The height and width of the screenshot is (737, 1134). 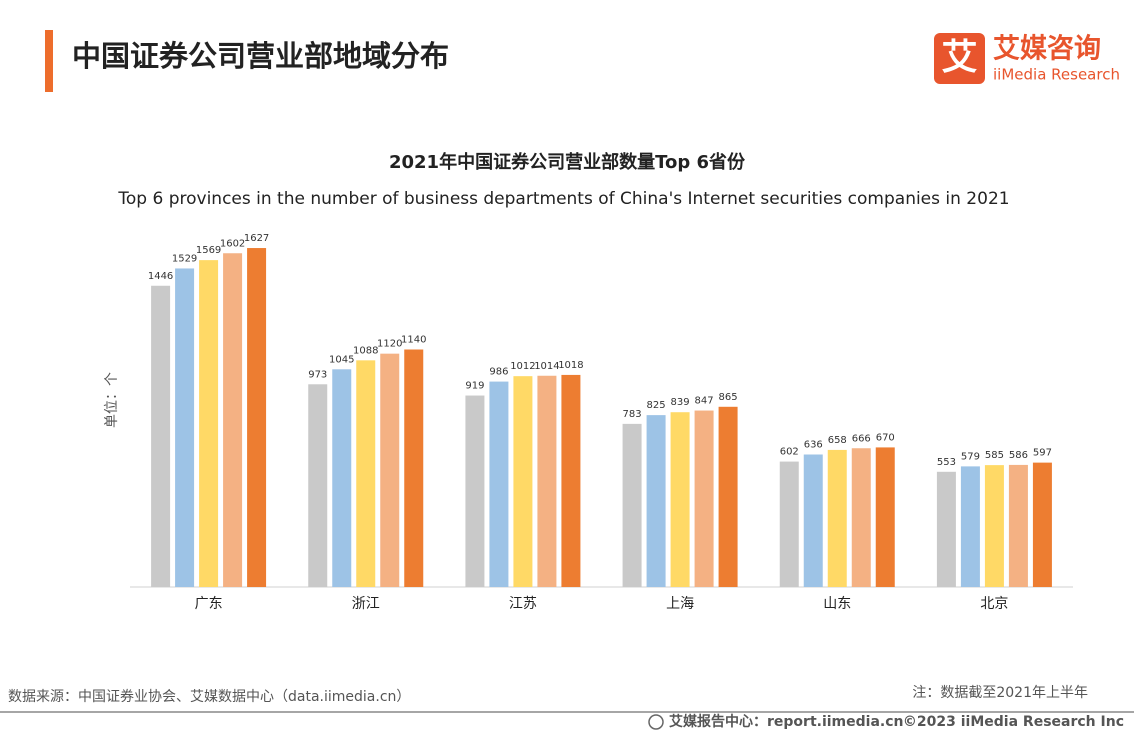 I want to click on value-label: 847, so click(x=704, y=401).